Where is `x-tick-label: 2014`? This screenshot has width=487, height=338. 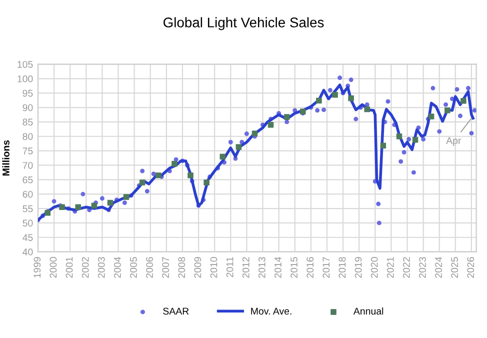
x-tick-label: 2014 is located at coordinates (278, 267).